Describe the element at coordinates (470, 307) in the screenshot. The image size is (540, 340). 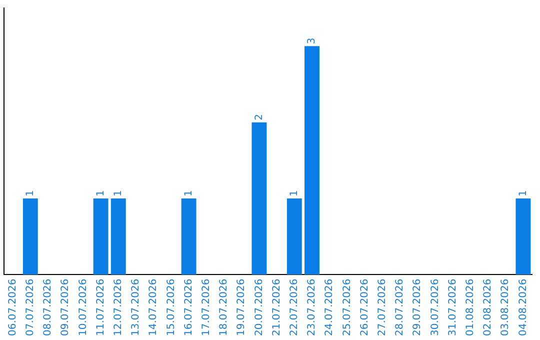
I see `x-tick-label: 01.08.2026` at that location.